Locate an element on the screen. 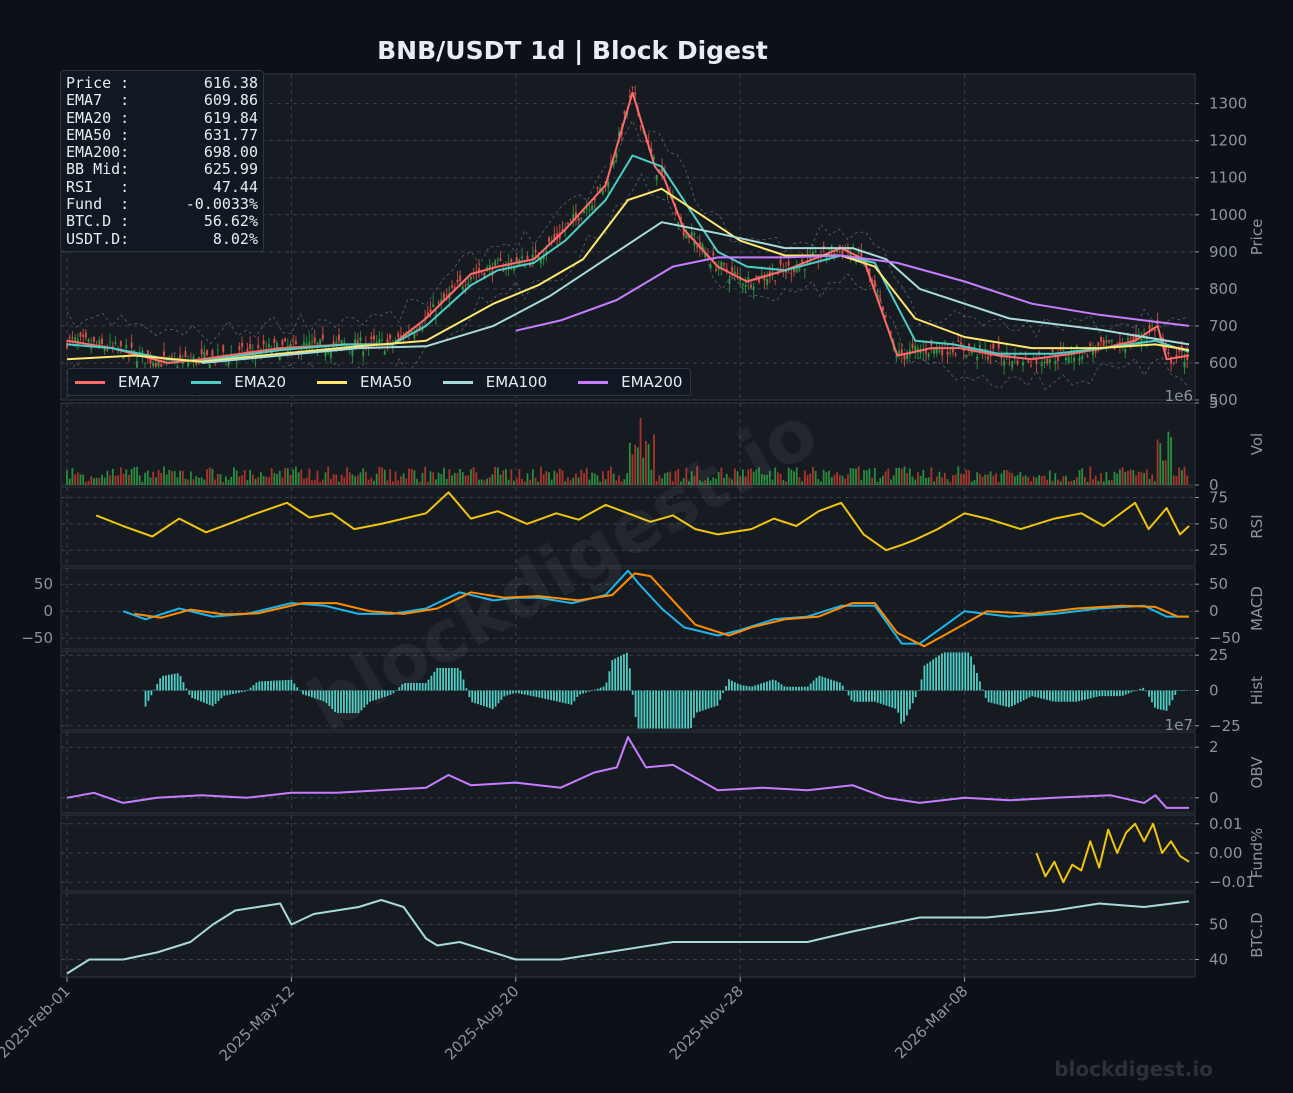  panel-frame is located at coordinates (628, 935).